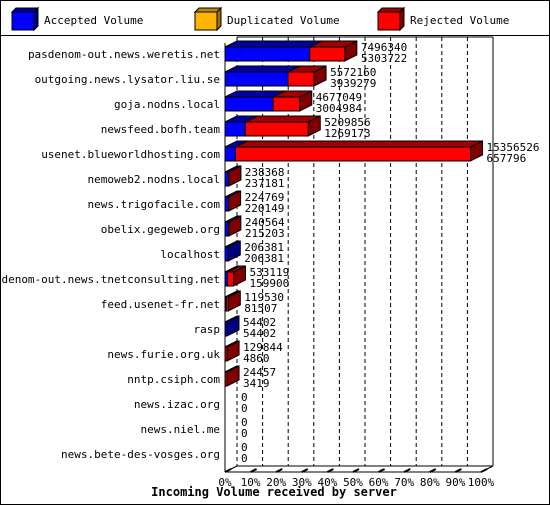 This screenshot has width=550, height=505. Describe the element at coordinates (93, 20) in the screenshot. I see `legend-label-accepted: Accepted Volume` at that location.